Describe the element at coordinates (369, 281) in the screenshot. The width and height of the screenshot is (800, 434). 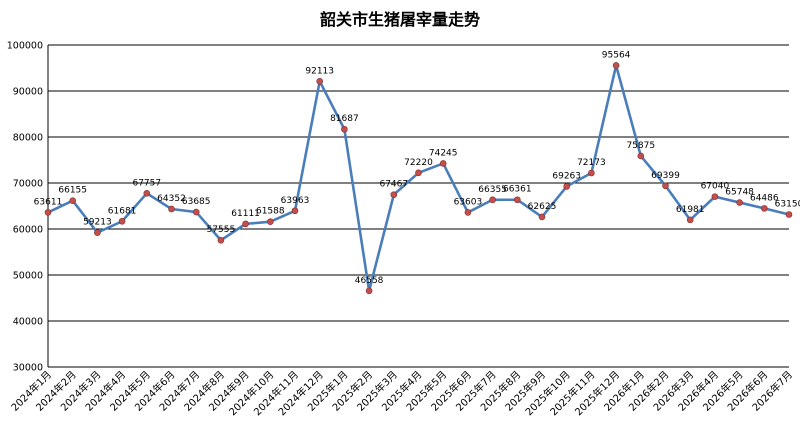
I see `data-label: 46558` at that location.